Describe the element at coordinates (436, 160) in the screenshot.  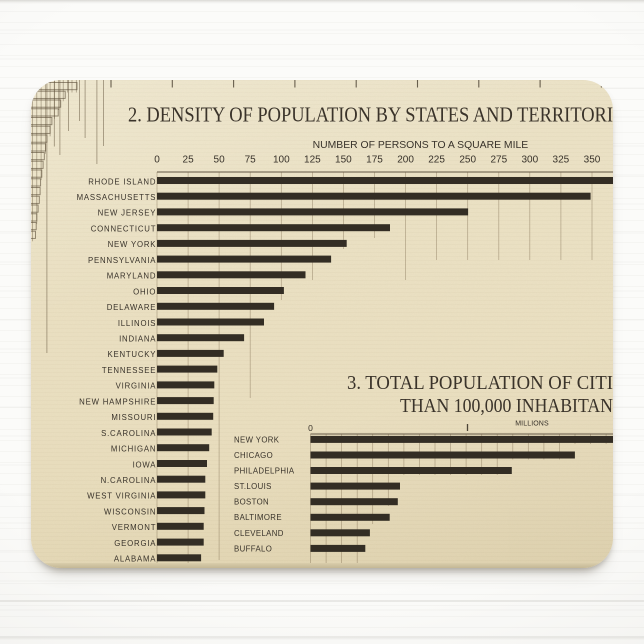
I see `svg-text: 225` at that location.